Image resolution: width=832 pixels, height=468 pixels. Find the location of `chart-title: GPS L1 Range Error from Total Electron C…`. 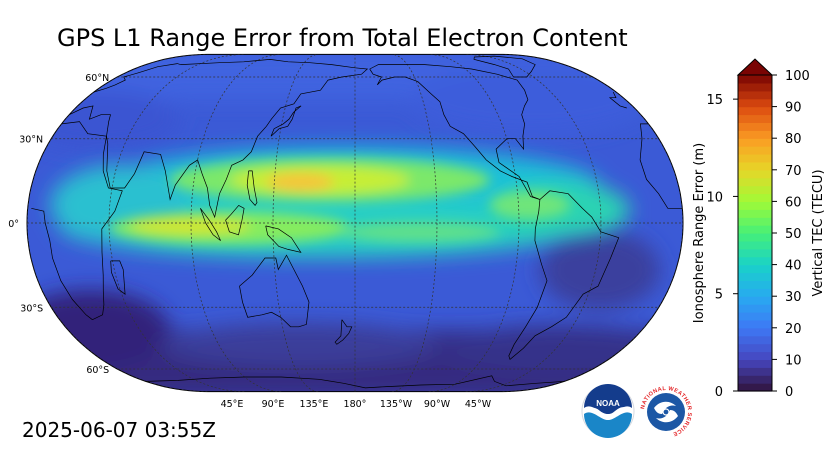

chart-title: GPS L1 Range Error from Total Electron C… is located at coordinates (342, 38).